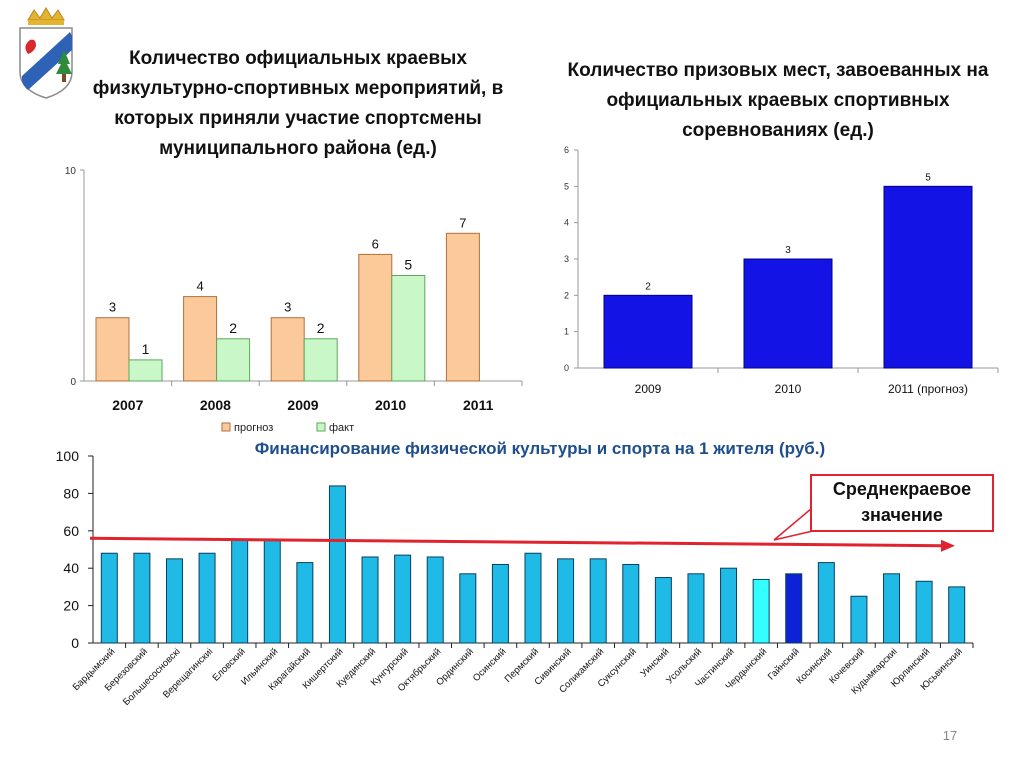  What do you see at coordinates (341, 428) in the screenshot?
I see `legend-label: факт` at bounding box center [341, 428].